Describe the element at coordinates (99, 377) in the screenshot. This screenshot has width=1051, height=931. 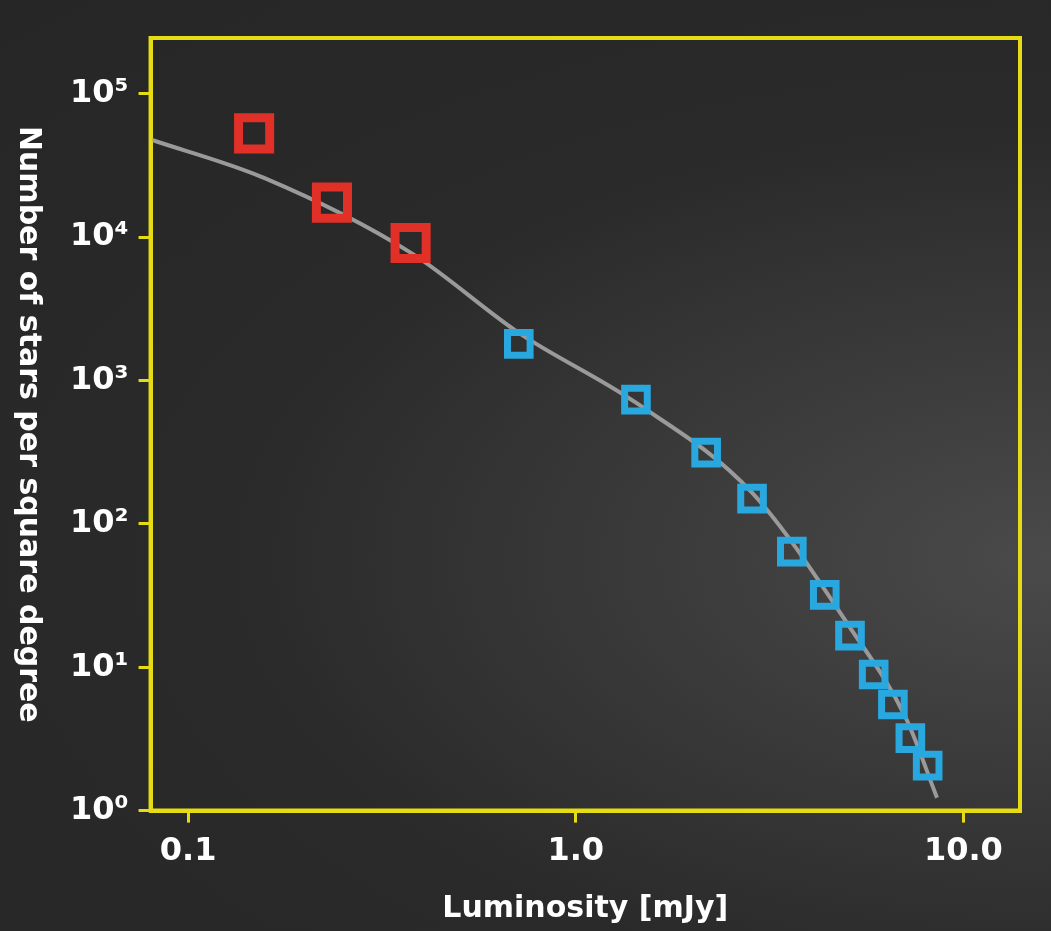
I see `y-tick-label: 10³` at that location.